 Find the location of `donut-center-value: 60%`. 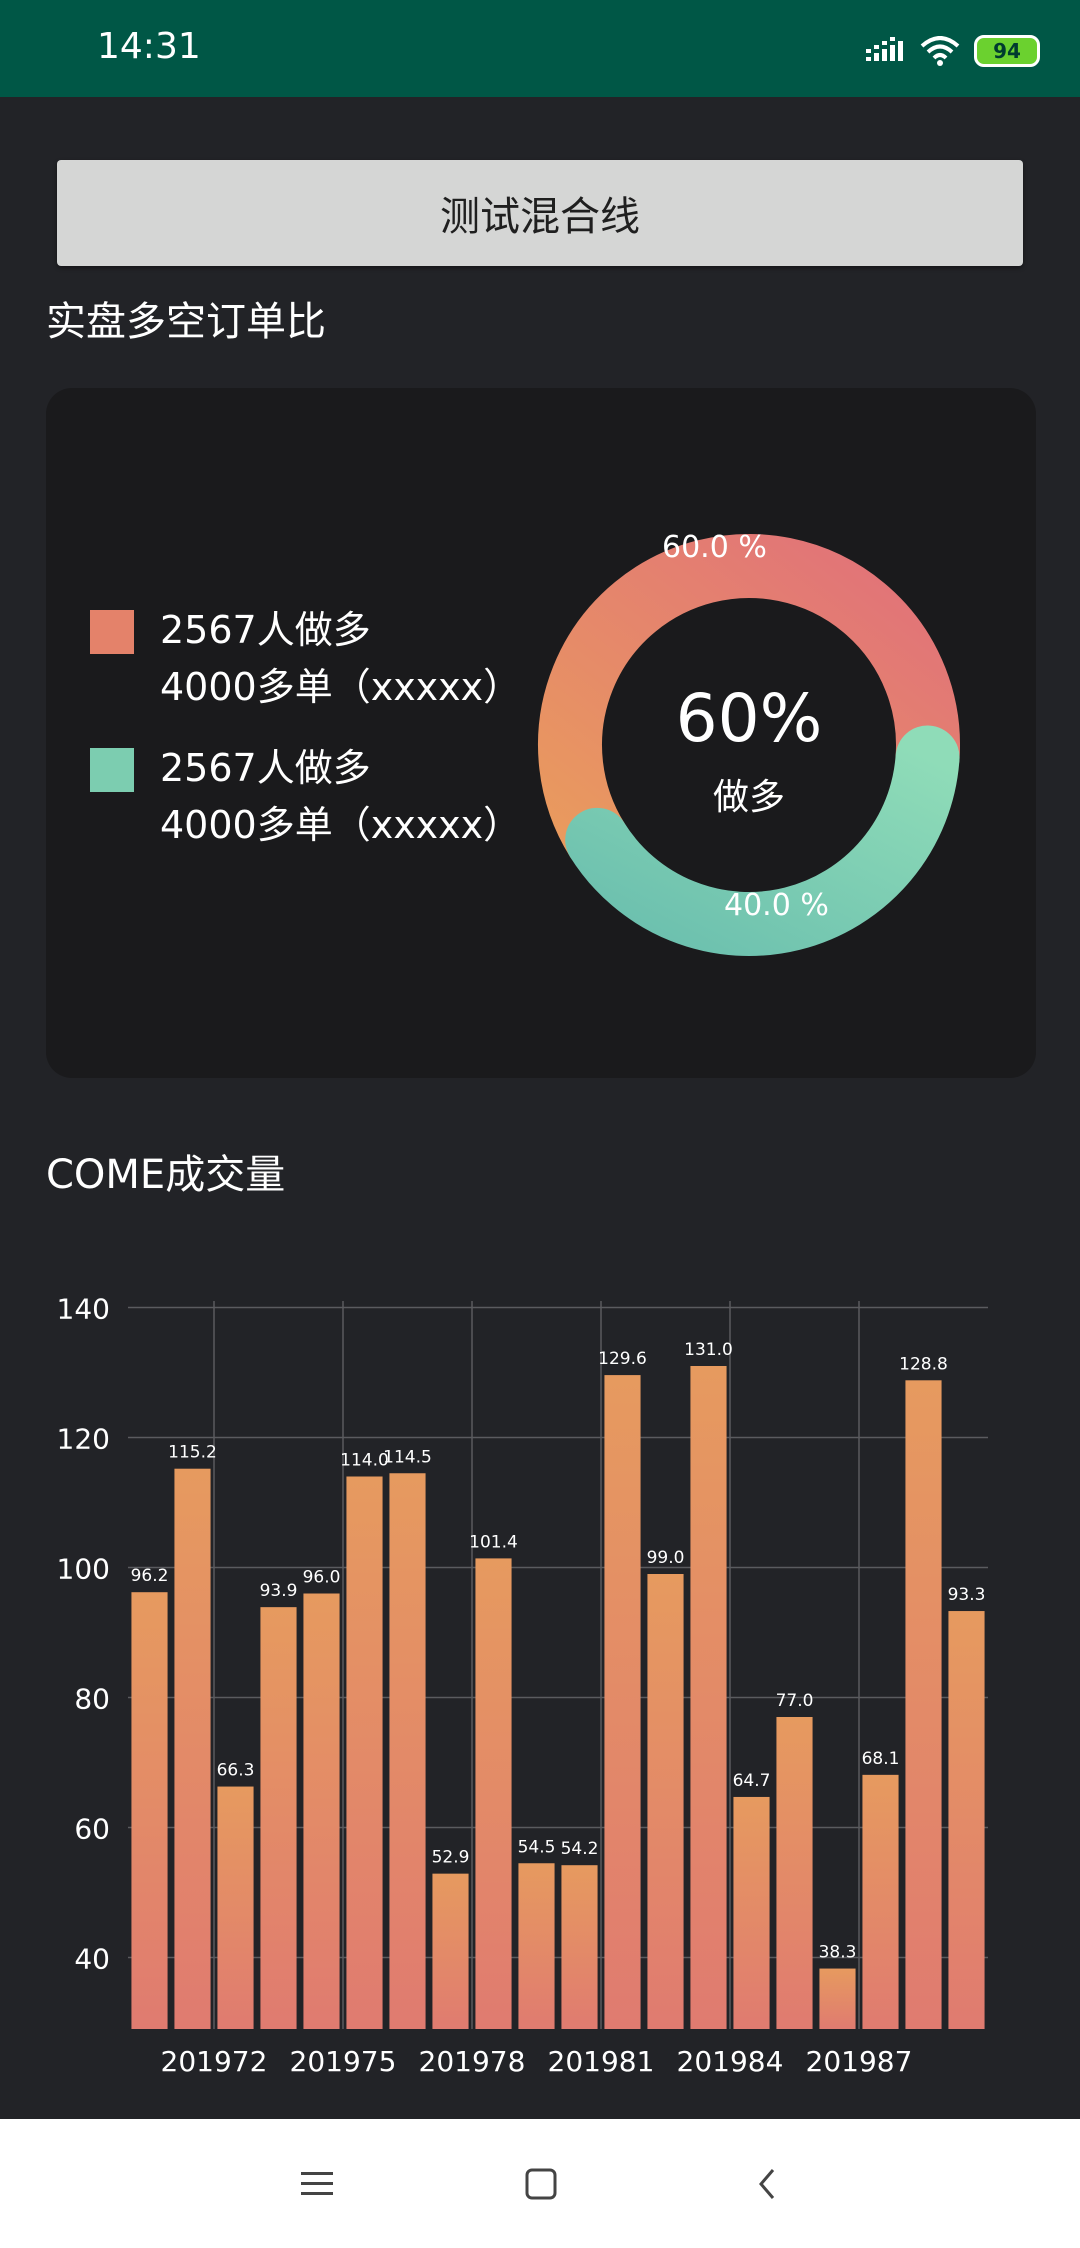

donut-center-value: 60% is located at coordinates (749, 718).